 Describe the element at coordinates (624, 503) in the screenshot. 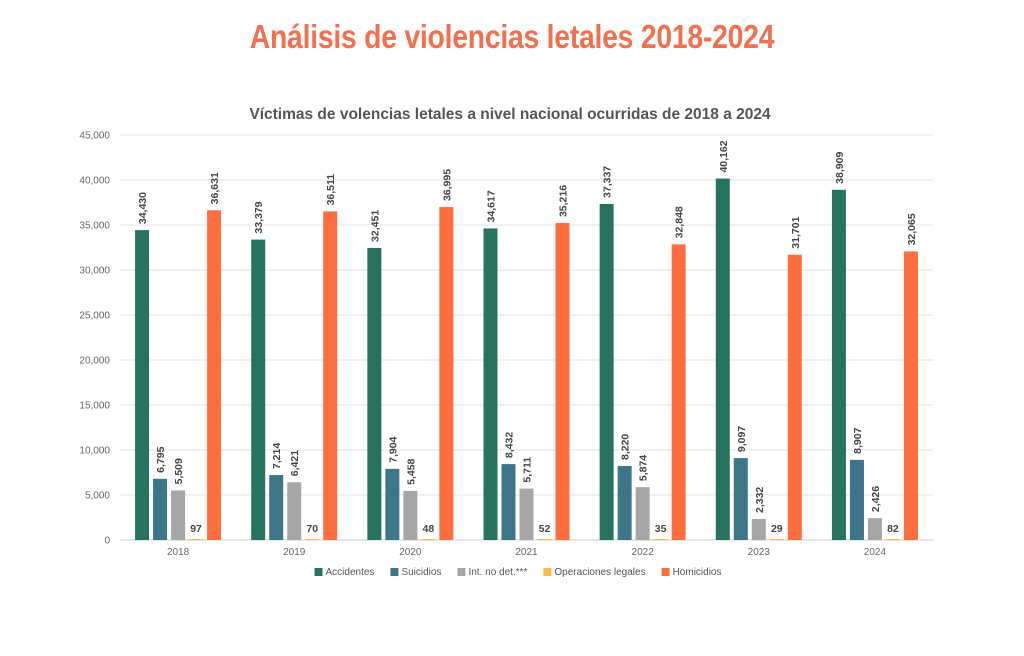

I see `bar-suicidios-2022` at that location.